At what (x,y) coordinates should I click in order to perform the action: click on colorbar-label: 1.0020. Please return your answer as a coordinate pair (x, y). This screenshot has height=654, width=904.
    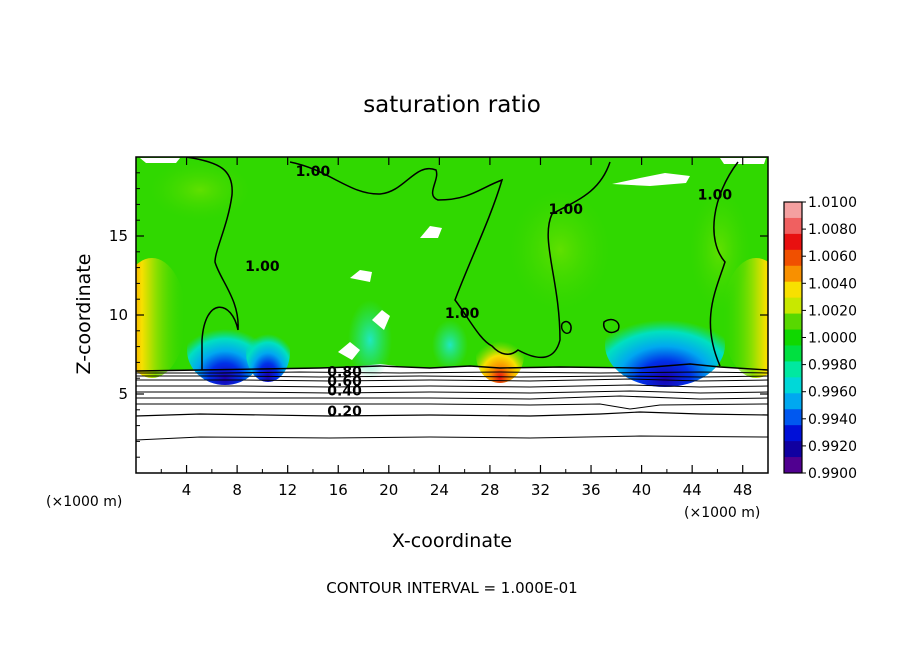
    Looking at the image, I should click on (832, 311).